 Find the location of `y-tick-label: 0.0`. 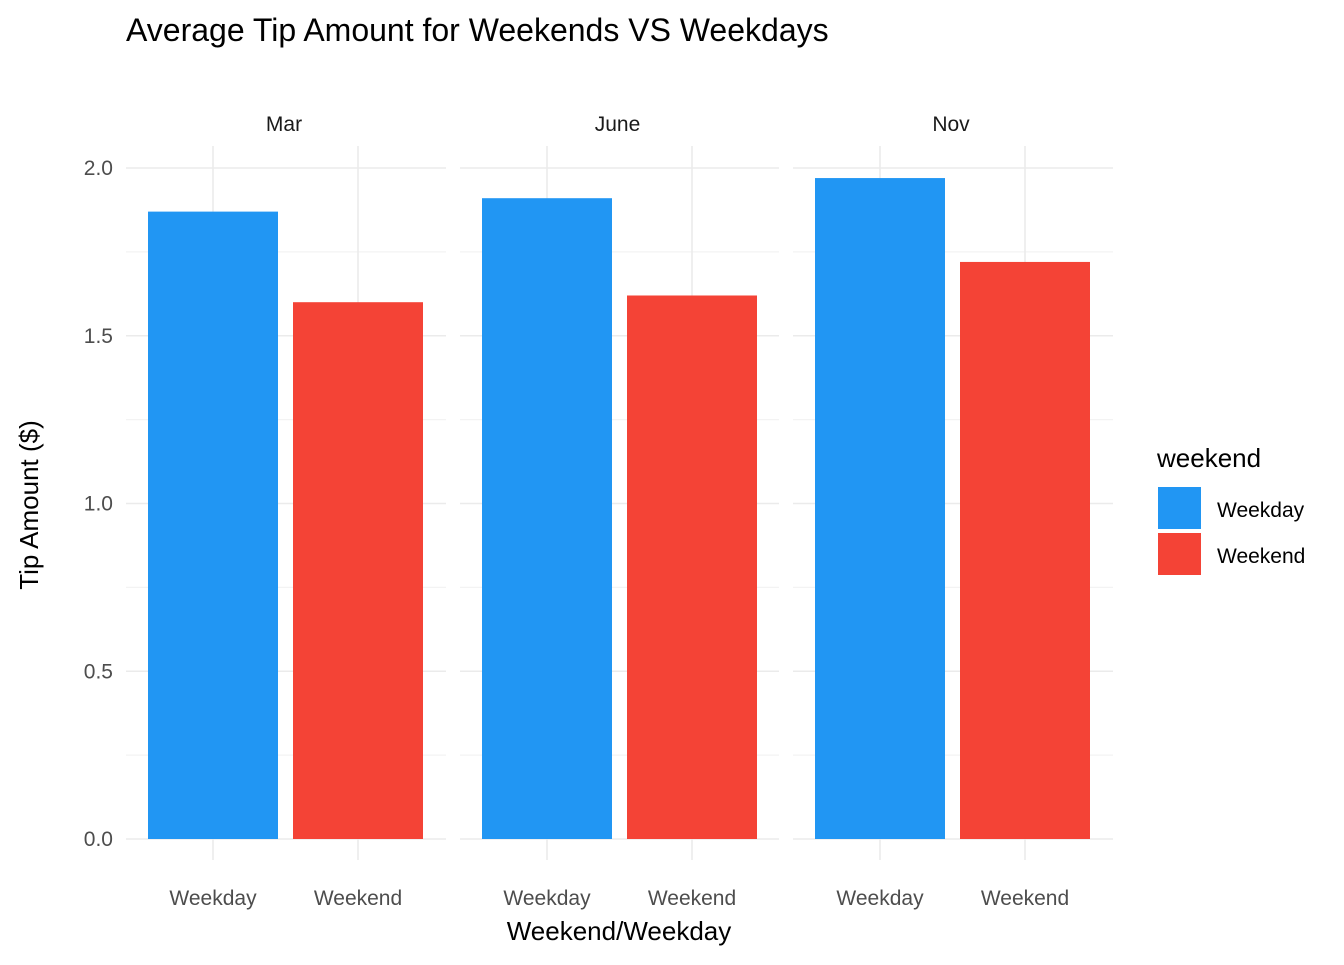

y-tick-label: 0.0 is located at coordinates (98, 839).